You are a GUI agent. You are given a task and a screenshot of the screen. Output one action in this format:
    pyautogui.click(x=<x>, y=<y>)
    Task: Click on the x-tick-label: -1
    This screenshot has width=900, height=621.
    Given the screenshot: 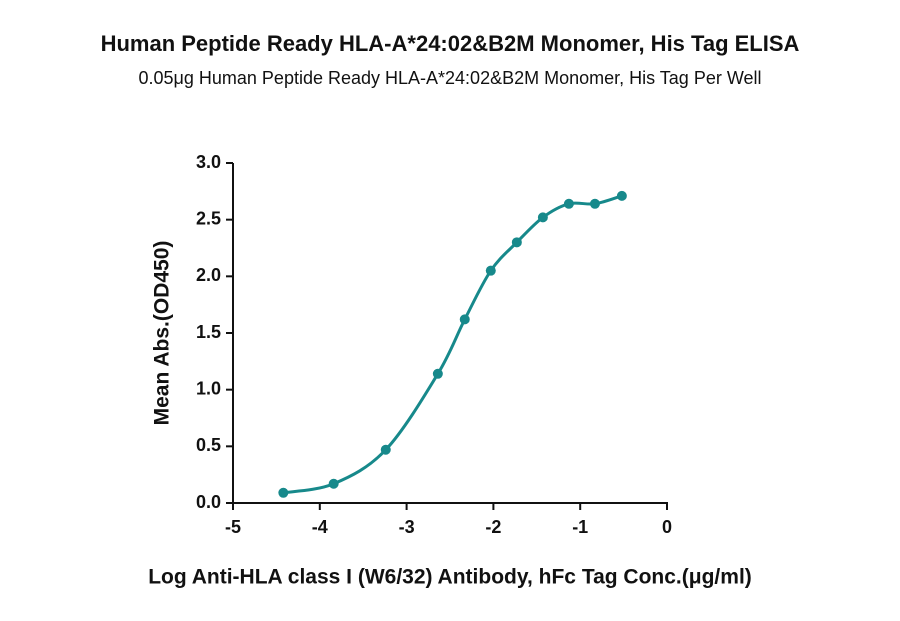 What is the action you would take?
    pyautogui.click(x=580, y=527)
    